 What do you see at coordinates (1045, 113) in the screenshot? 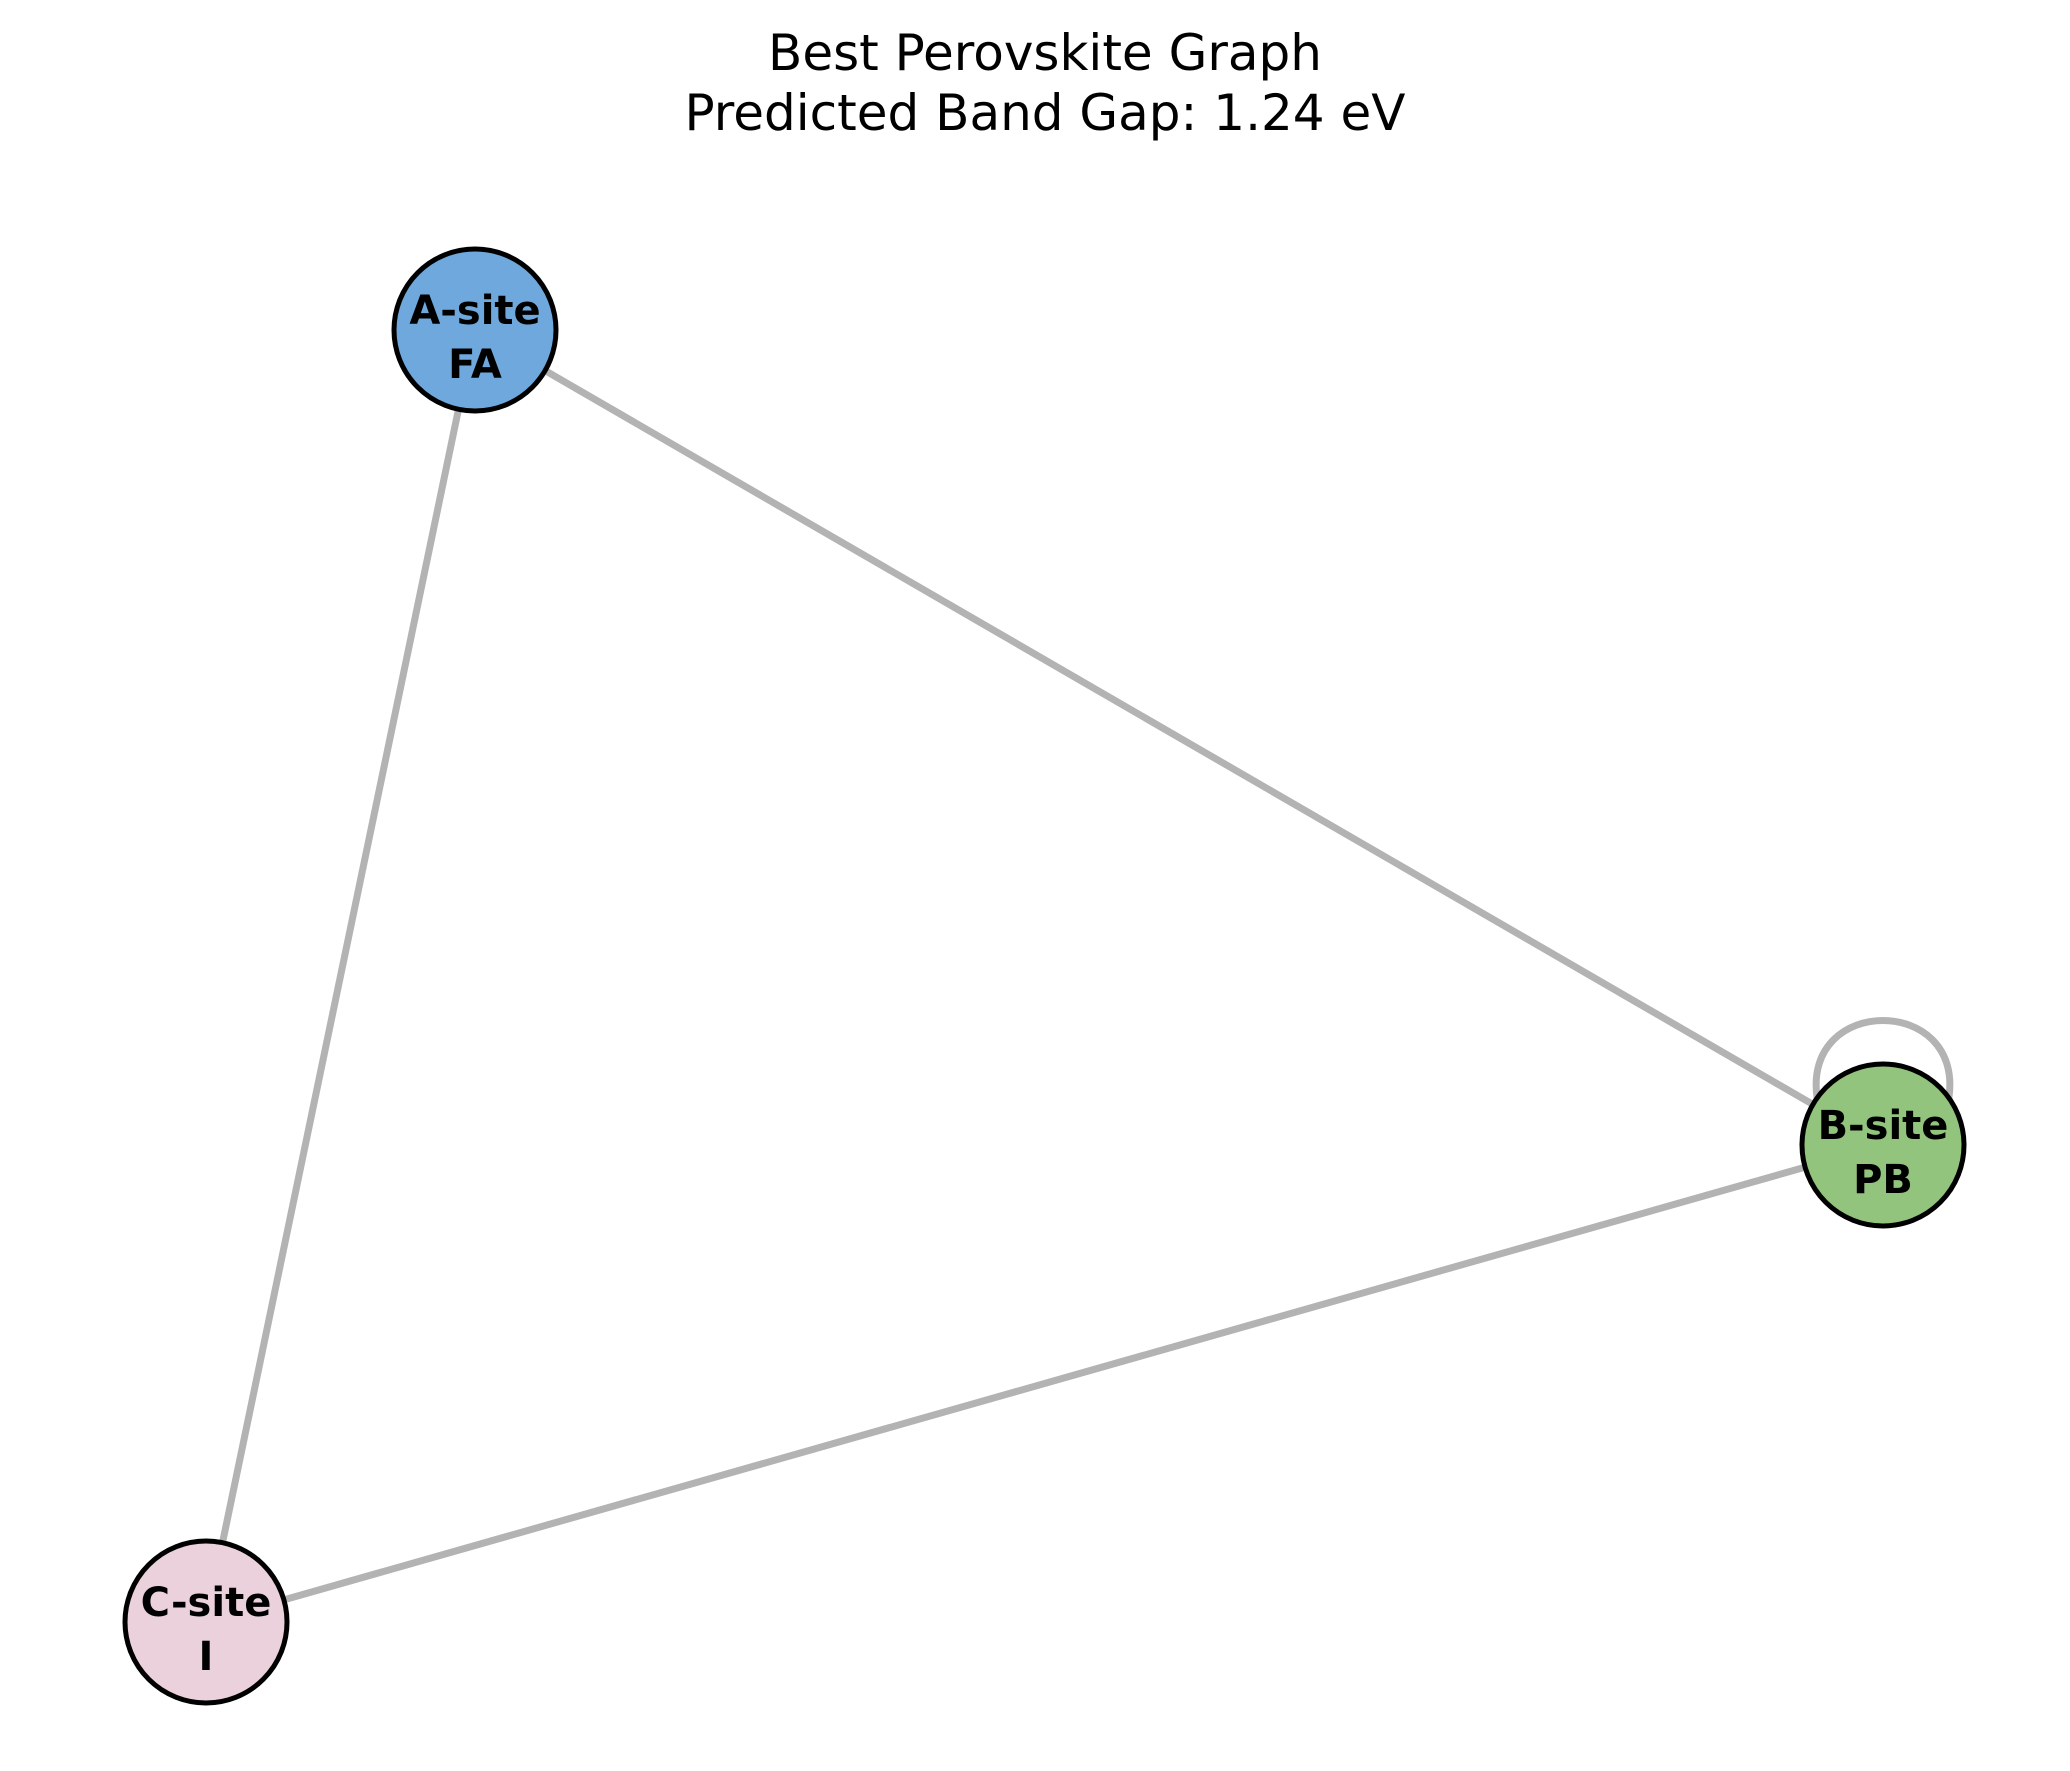
I see `title-line-2: Predicted Band Gap: 1.24 eV` at bounding box center [1045, 113].